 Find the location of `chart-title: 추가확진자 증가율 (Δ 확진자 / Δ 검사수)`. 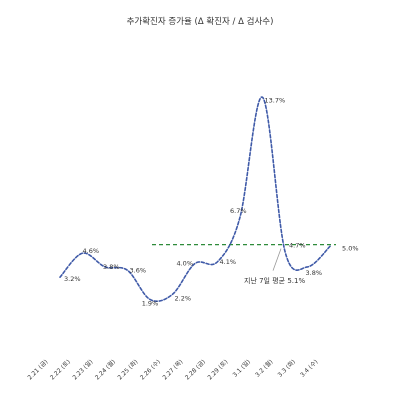

chart-title: 추가확진자 증가율 (Δ 확진자 / Δ 검사수) is located at coordinates (200, 21).